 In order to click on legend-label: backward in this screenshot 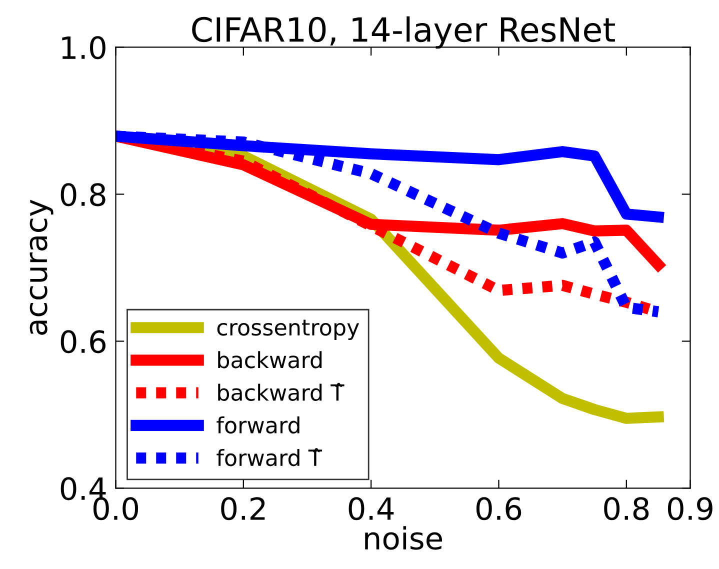, I will do `click(270, 359)`.